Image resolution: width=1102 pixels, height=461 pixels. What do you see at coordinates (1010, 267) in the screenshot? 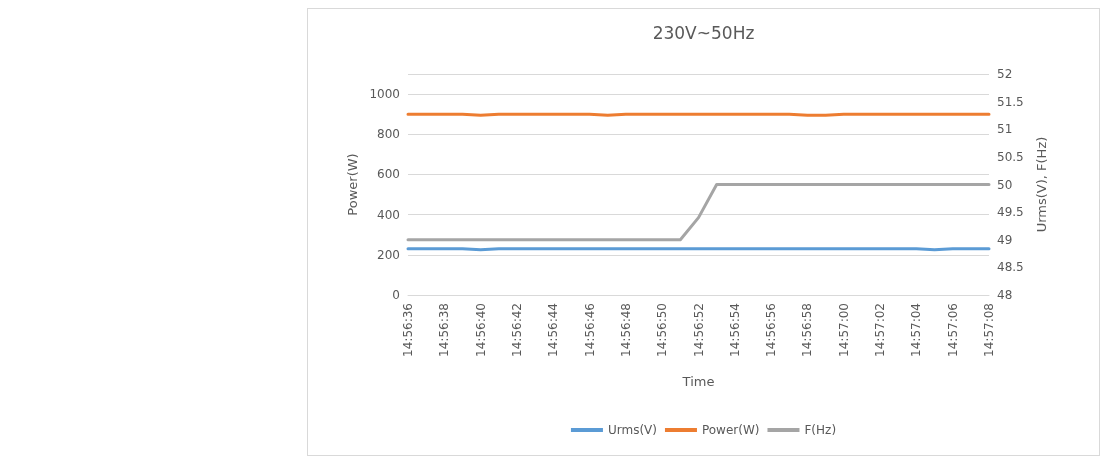
I see `y2-tick-label: 48.5` at bounding box center [1010, 267].